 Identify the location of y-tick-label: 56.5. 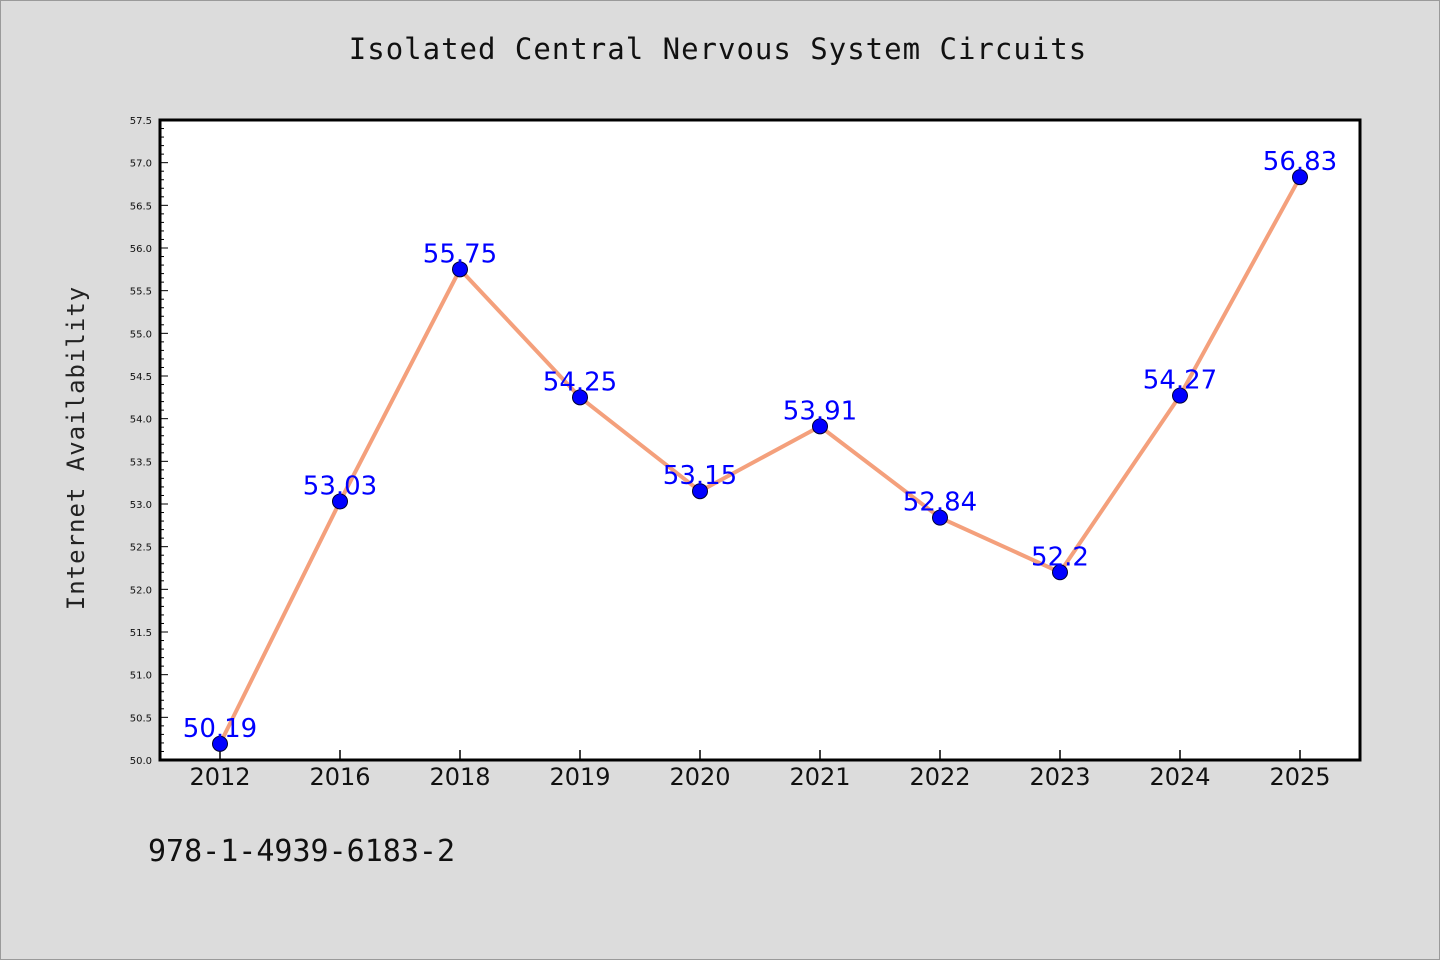
(141, 206).